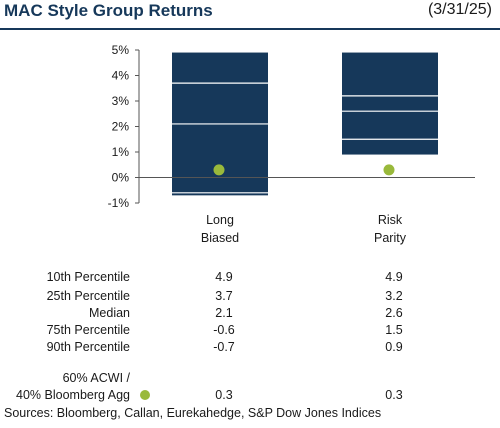  I want to click on category-label-1-line1: Risk, so click(390, 220).